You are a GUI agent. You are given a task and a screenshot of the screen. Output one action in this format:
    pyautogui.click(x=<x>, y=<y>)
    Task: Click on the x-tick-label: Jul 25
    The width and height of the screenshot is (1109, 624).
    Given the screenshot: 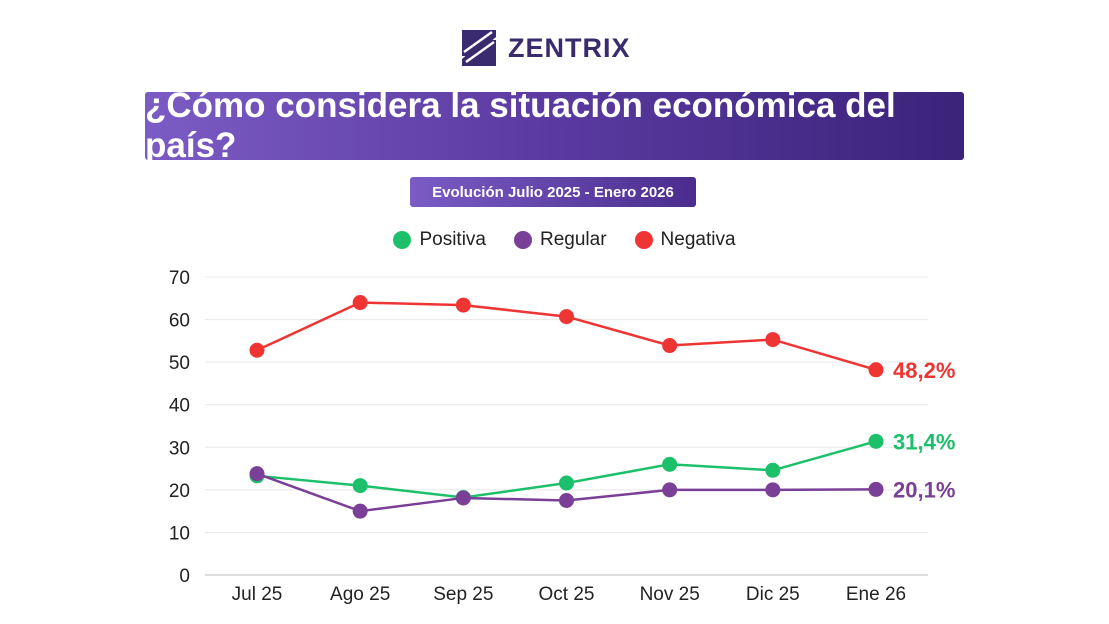 What is the action you would take?
    pyautogui.click(x=257, y=594)
    